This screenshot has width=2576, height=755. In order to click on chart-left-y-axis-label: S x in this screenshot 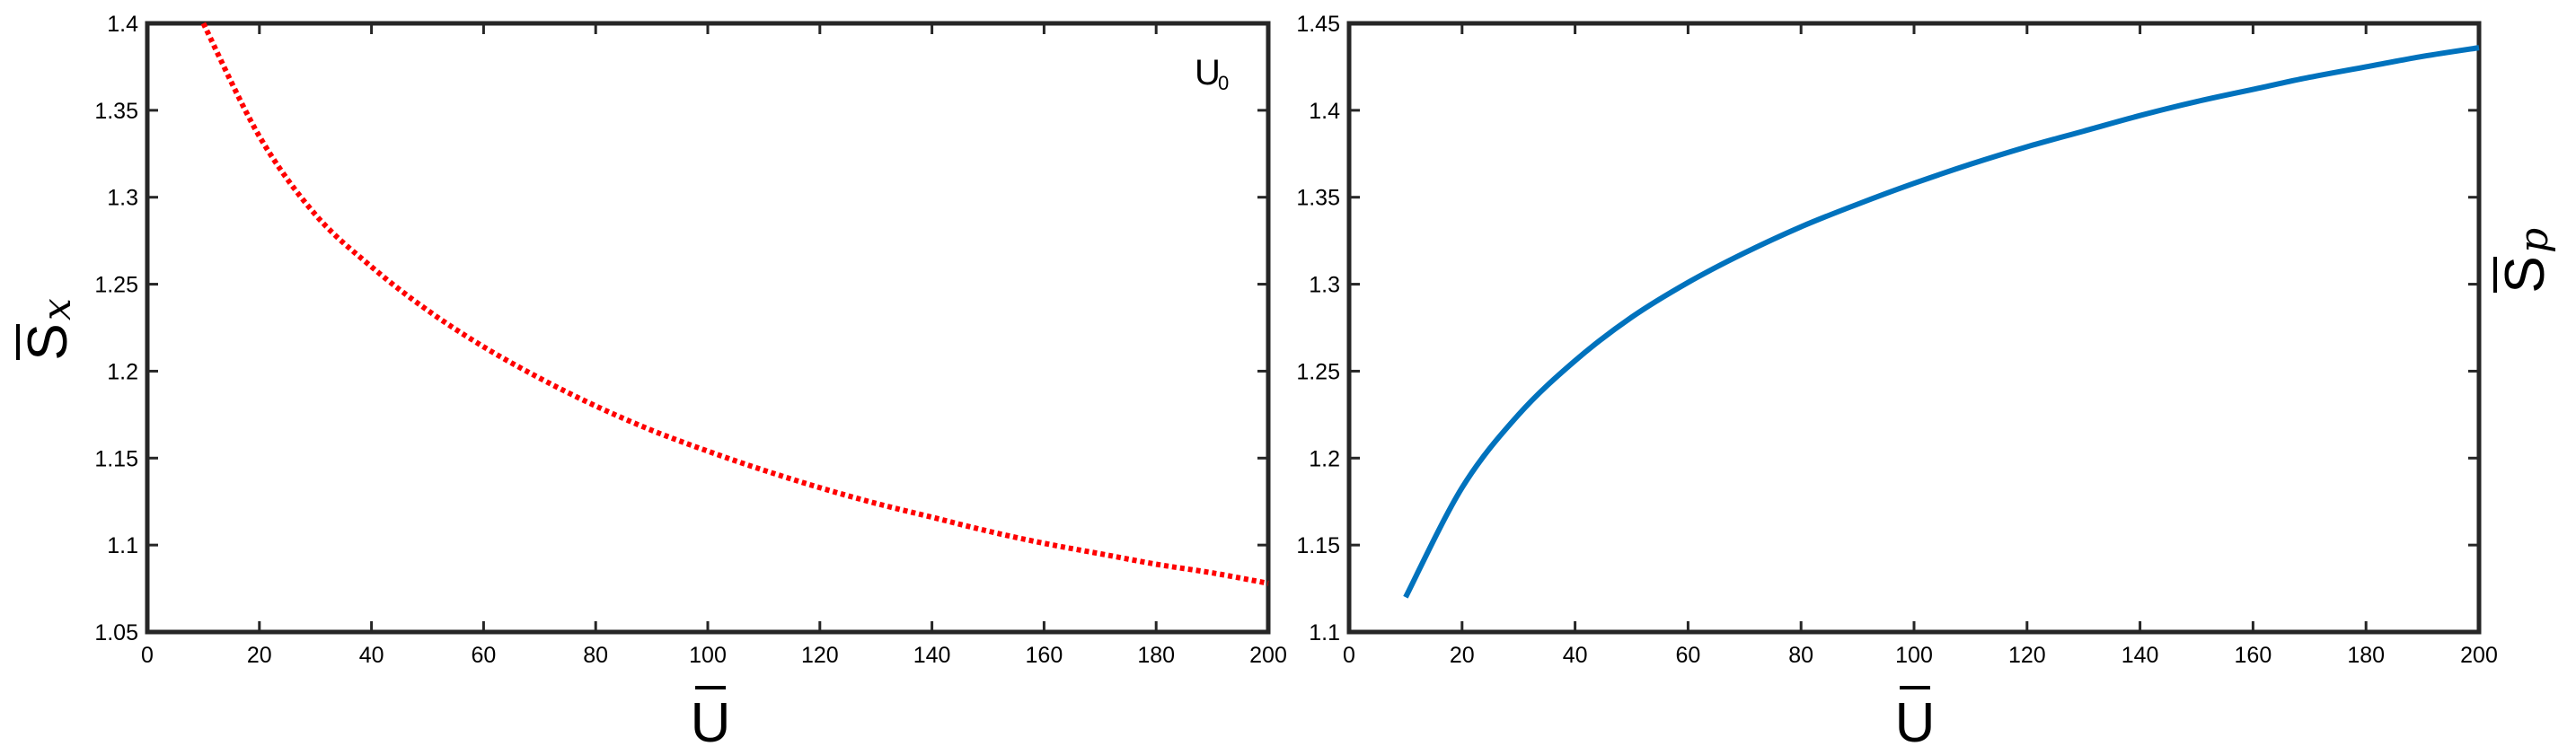, I will do `click(48, 329)`.